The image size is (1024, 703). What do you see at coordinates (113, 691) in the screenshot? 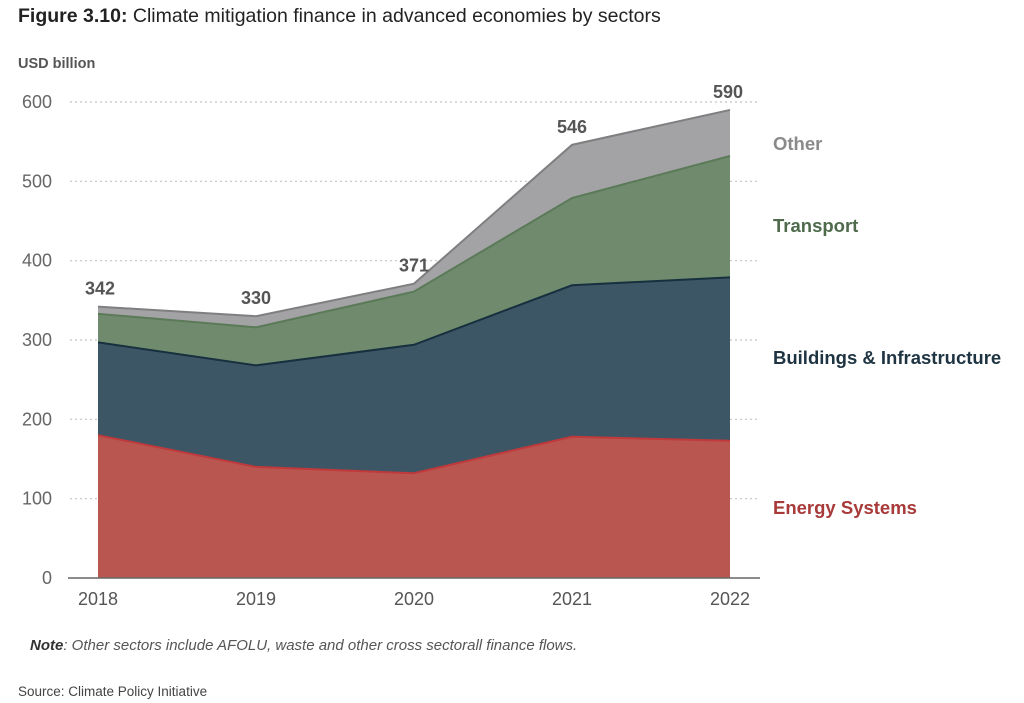
I see `chart-source: Source: Climate Policy Initiative` at bounding box center [113, 691].